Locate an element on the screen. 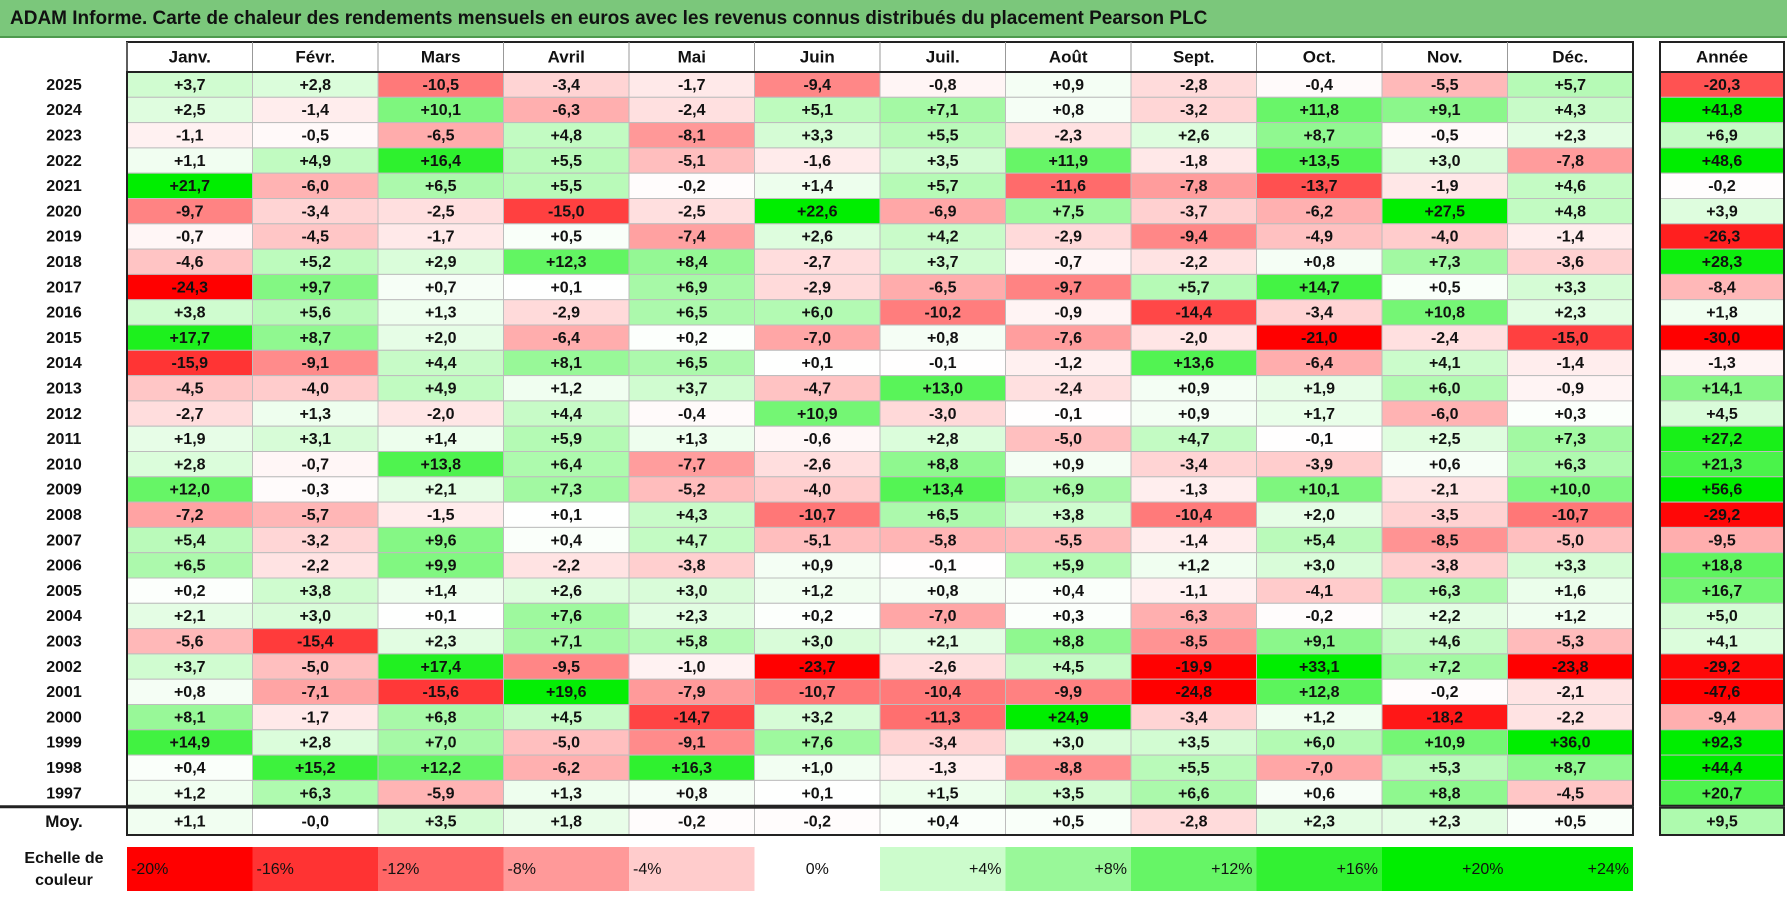 The width and height of the screenshot is (1787, 912). cell-value: +8,8 is located at coordinates (1068, 641).